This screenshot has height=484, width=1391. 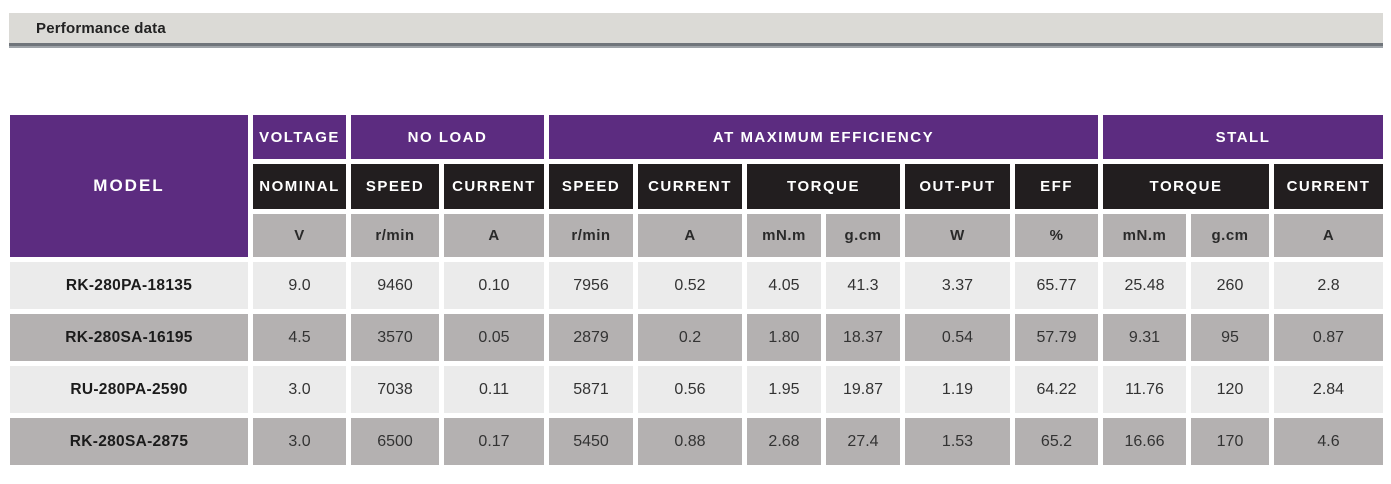 What do you see at coordinates (395, 441) in the screenshot?
I see `value-cell: 6500` at bounding box center [395, 441].